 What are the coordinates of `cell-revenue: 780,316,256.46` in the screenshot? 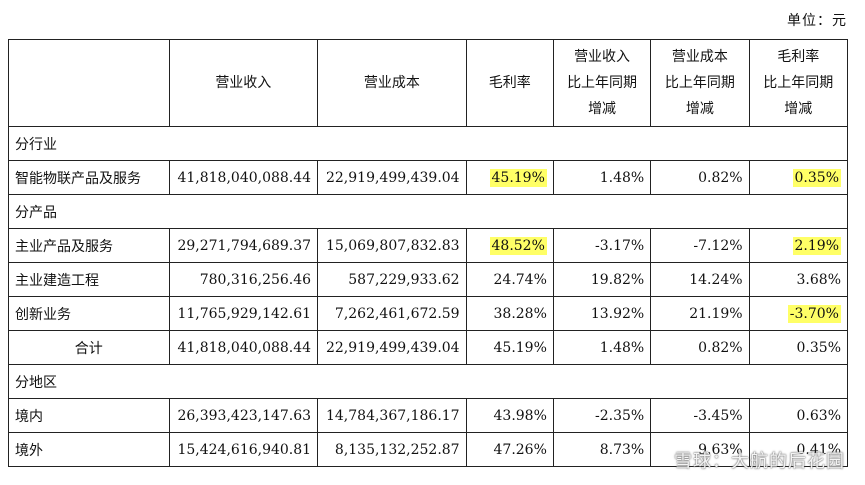 It's located at (243, 279).